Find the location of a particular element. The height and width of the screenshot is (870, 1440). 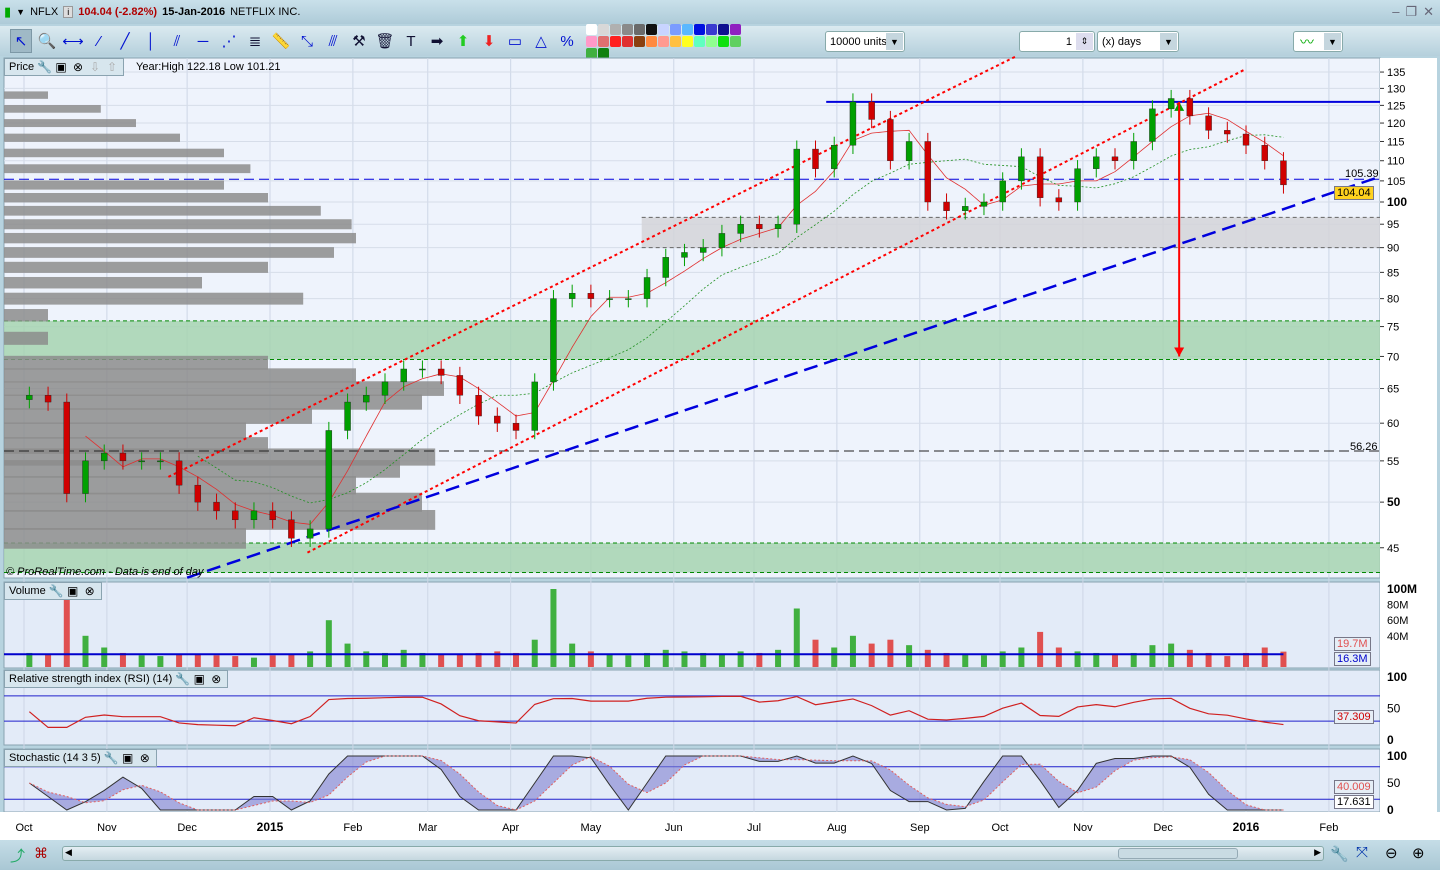

arrow-down-icon: ⬇ is located at coordinates (489, 41).